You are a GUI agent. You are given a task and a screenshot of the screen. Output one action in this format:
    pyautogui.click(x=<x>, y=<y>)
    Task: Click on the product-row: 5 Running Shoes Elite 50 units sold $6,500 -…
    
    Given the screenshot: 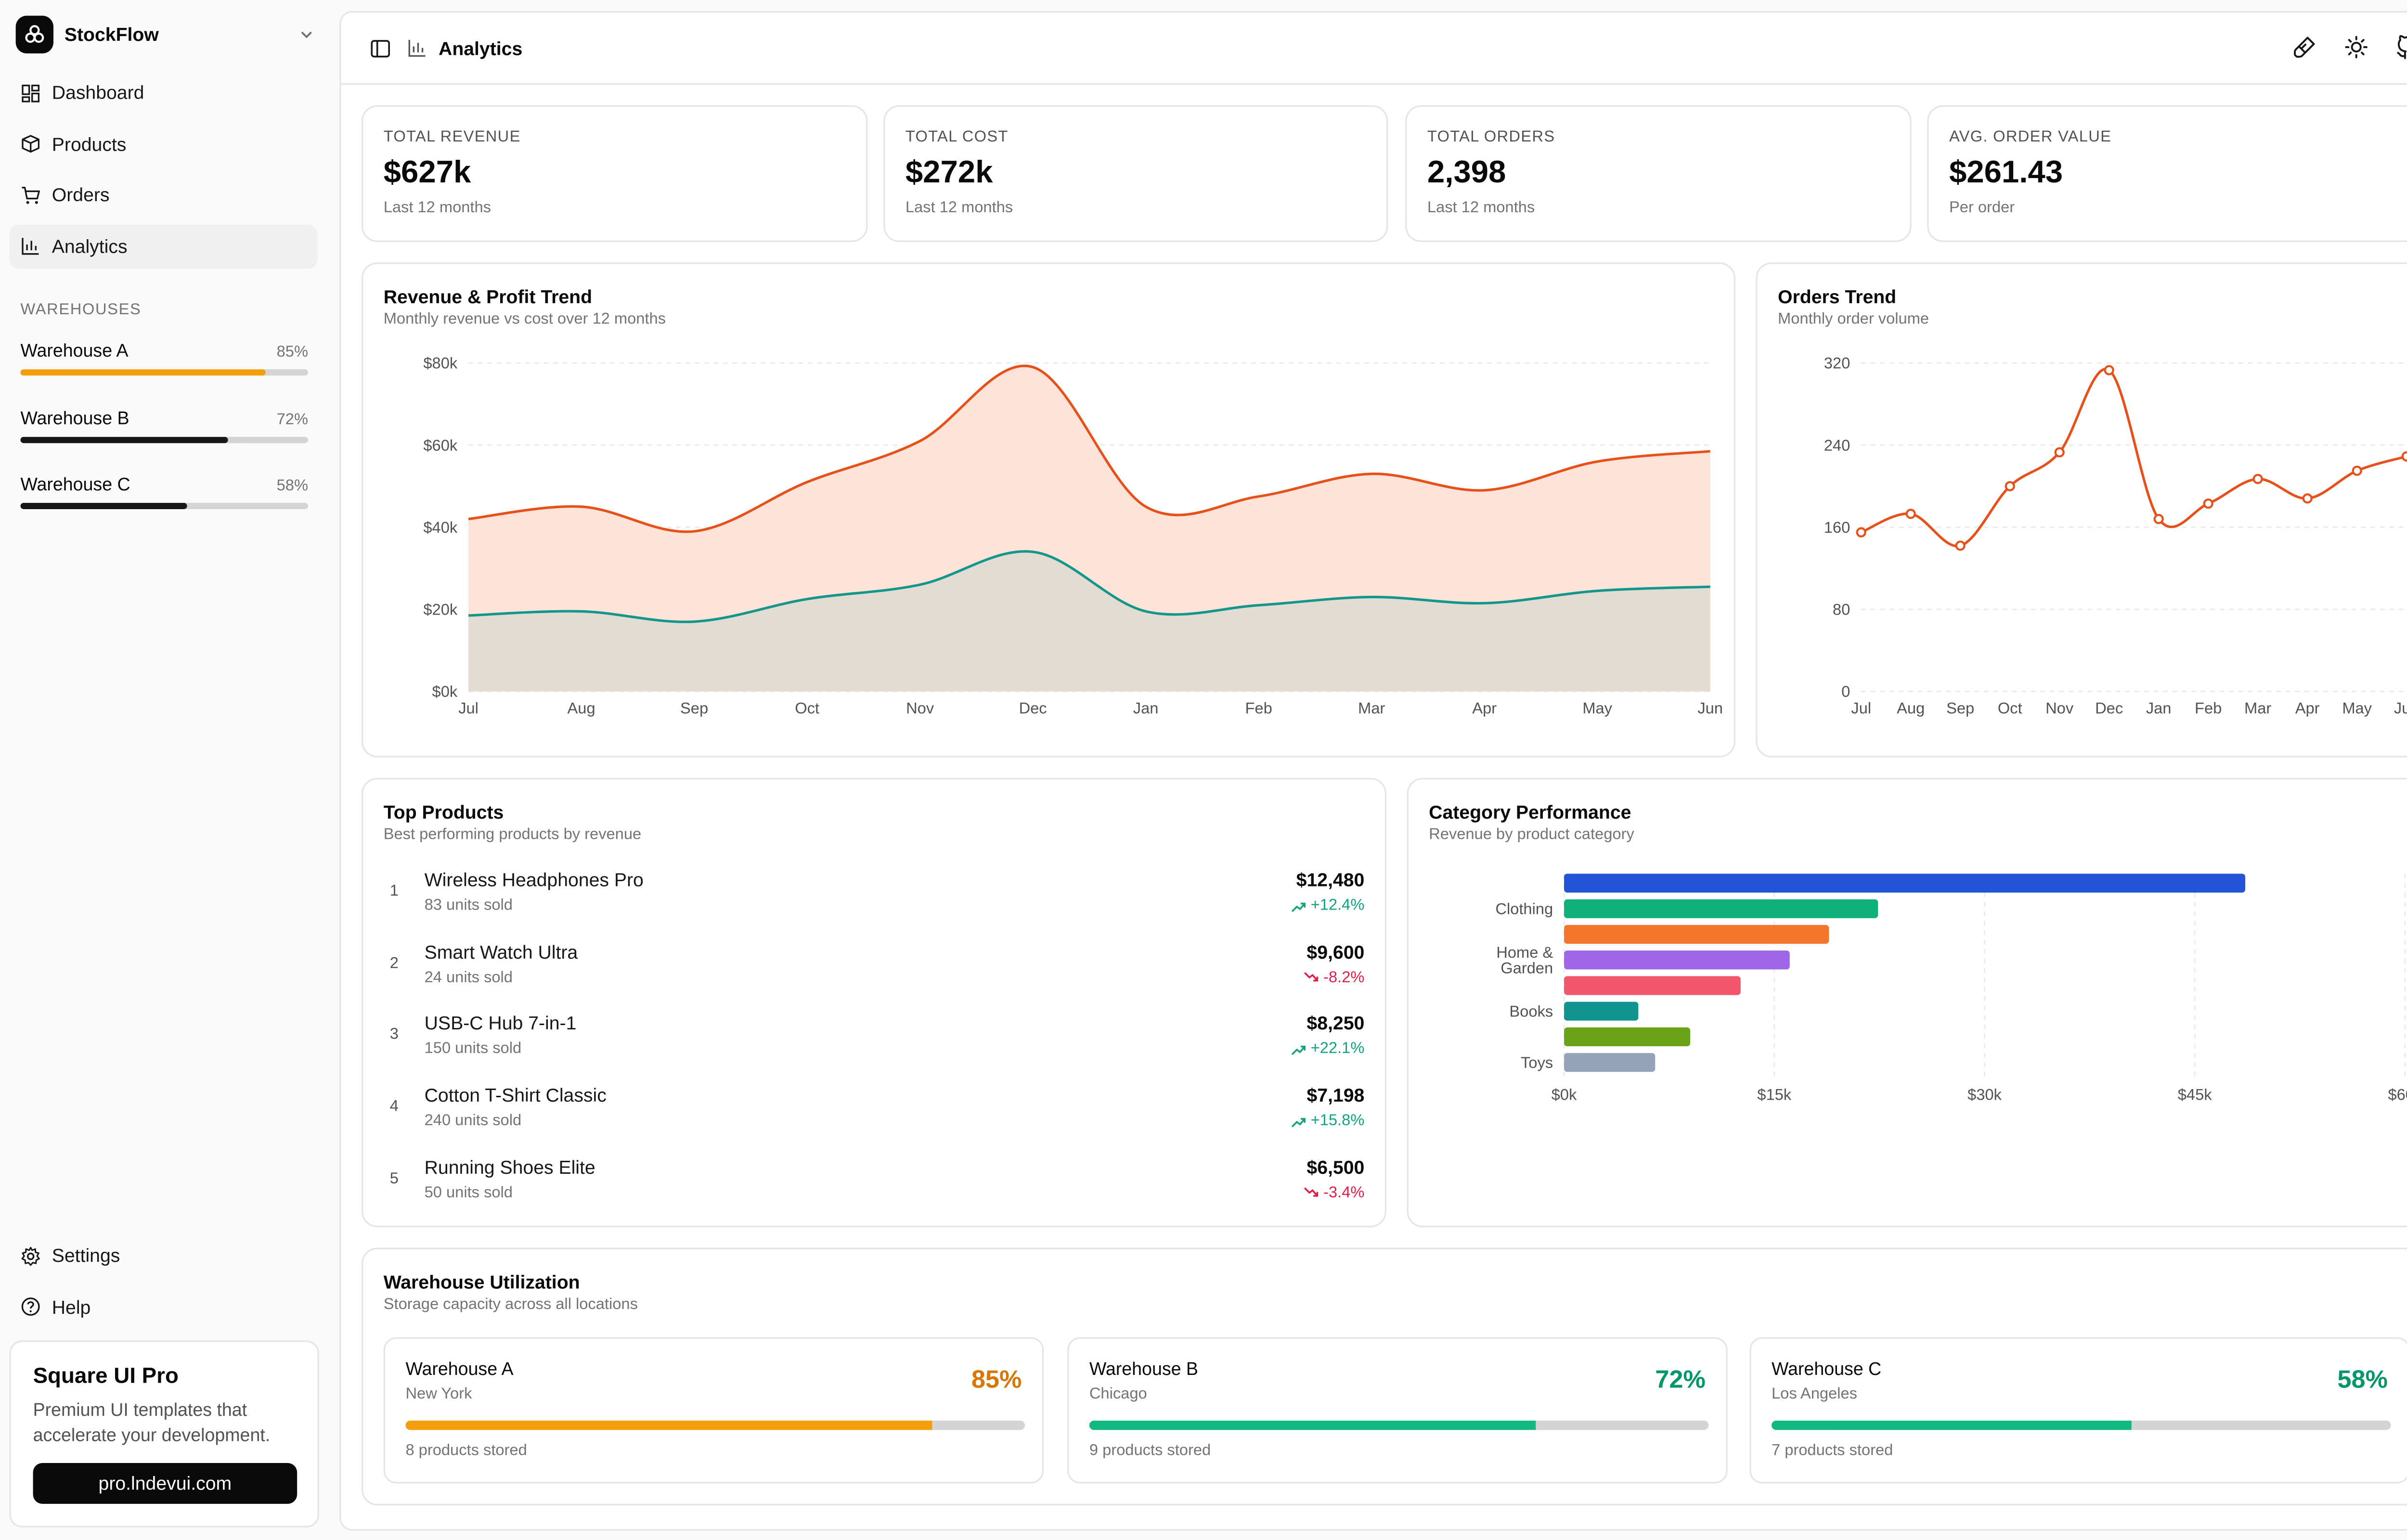 What is the action you would take?
    pyautogui.click(x=874, y=1181)
    